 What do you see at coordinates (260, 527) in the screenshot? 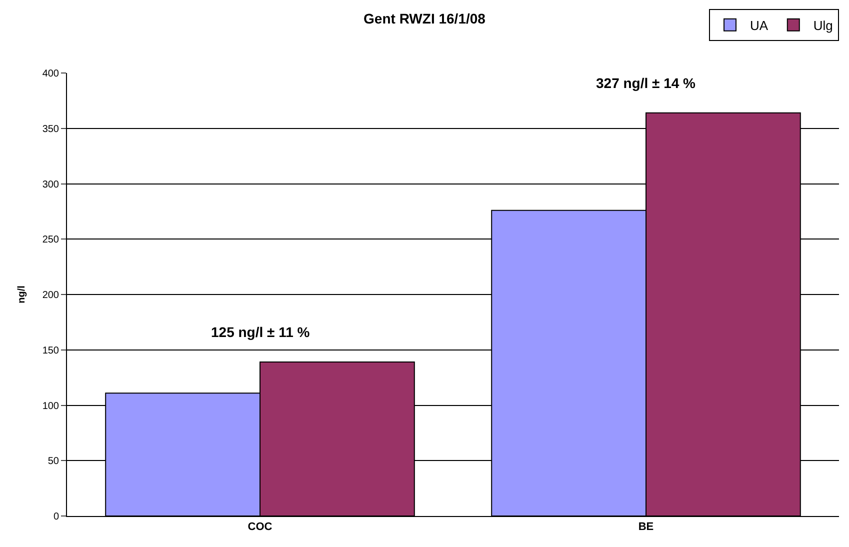
I see `x-tick-label: COC` at bounding box center [260, 527].